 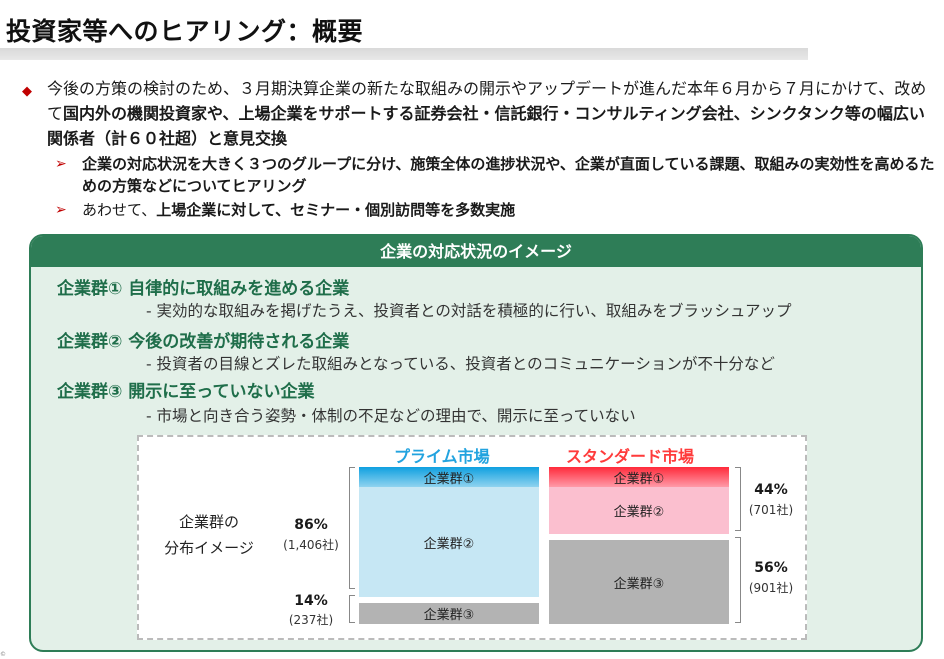 I want to click on prime-lower-count: (237社), so click(x=311, y=620).